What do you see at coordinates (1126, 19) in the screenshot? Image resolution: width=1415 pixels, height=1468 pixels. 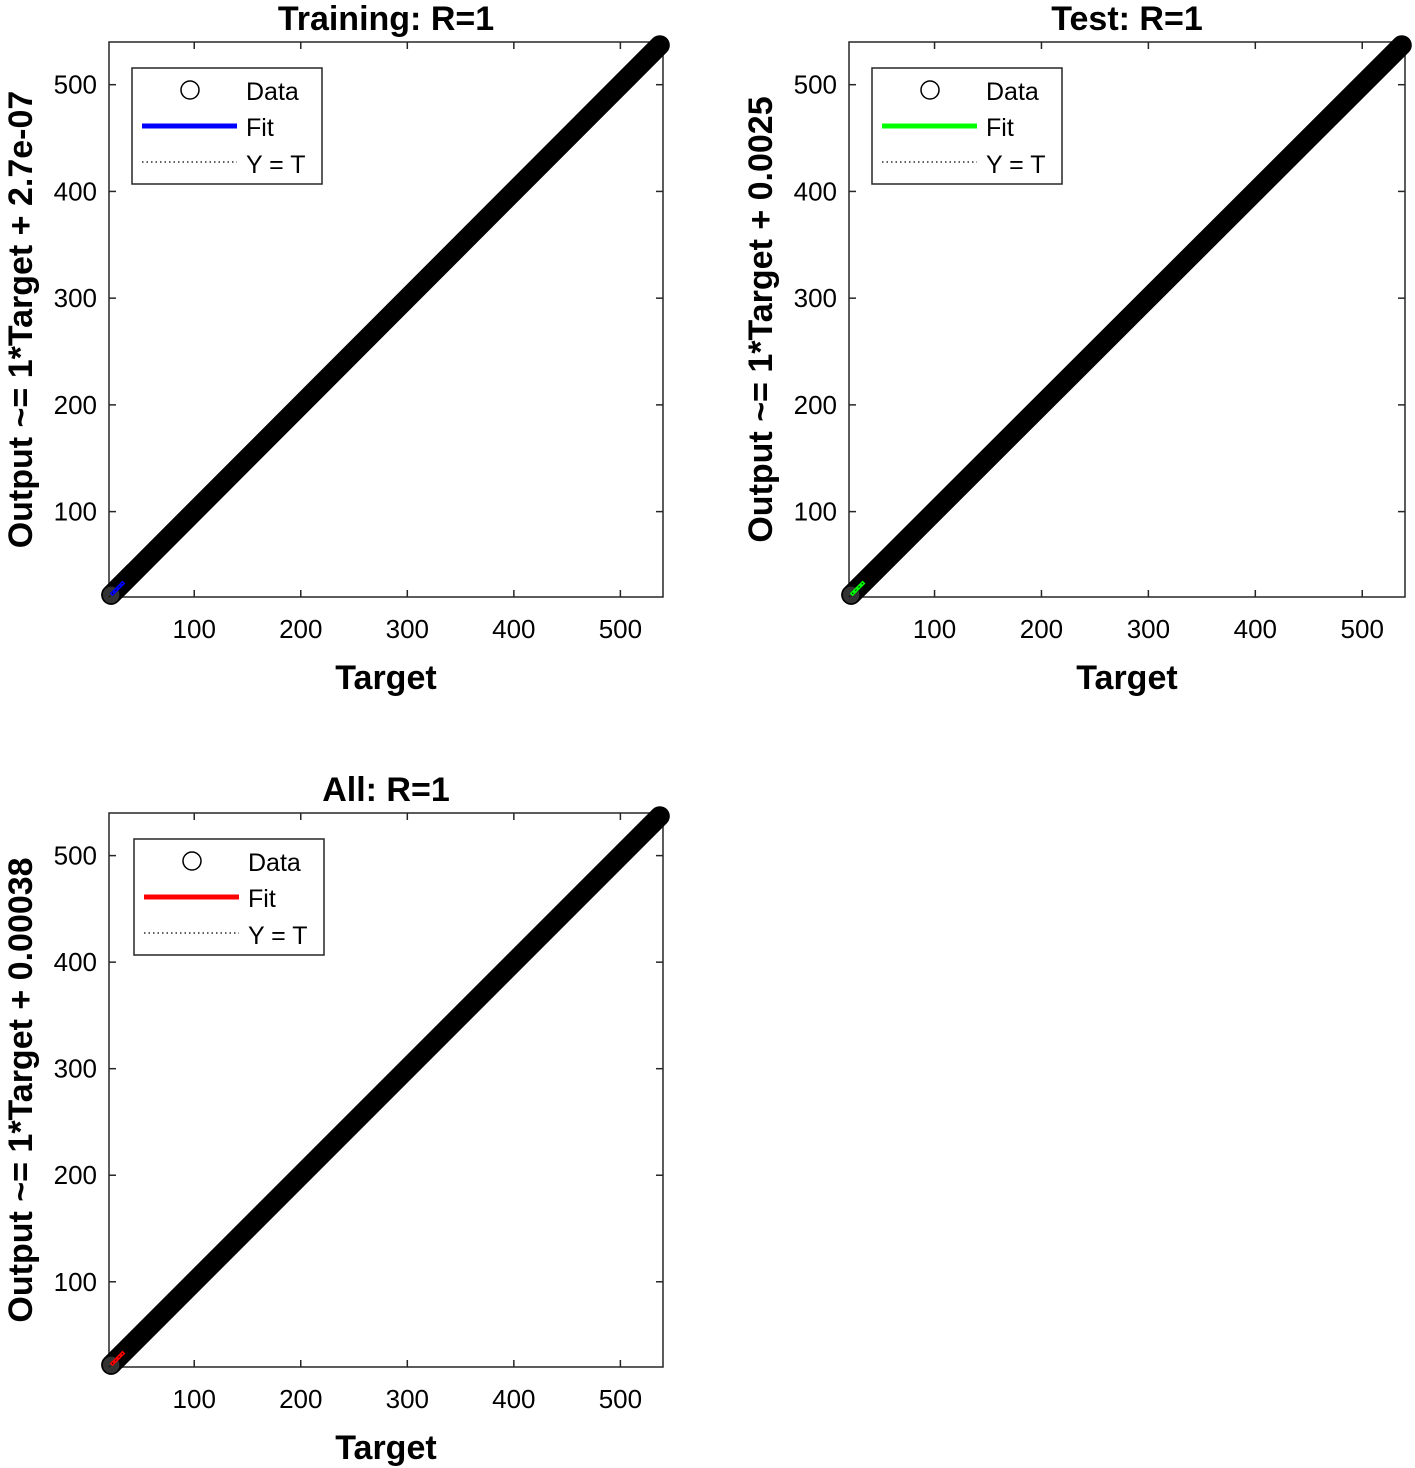 I see `plot-title: Test: R=1` at bounding box center [1126, 19].